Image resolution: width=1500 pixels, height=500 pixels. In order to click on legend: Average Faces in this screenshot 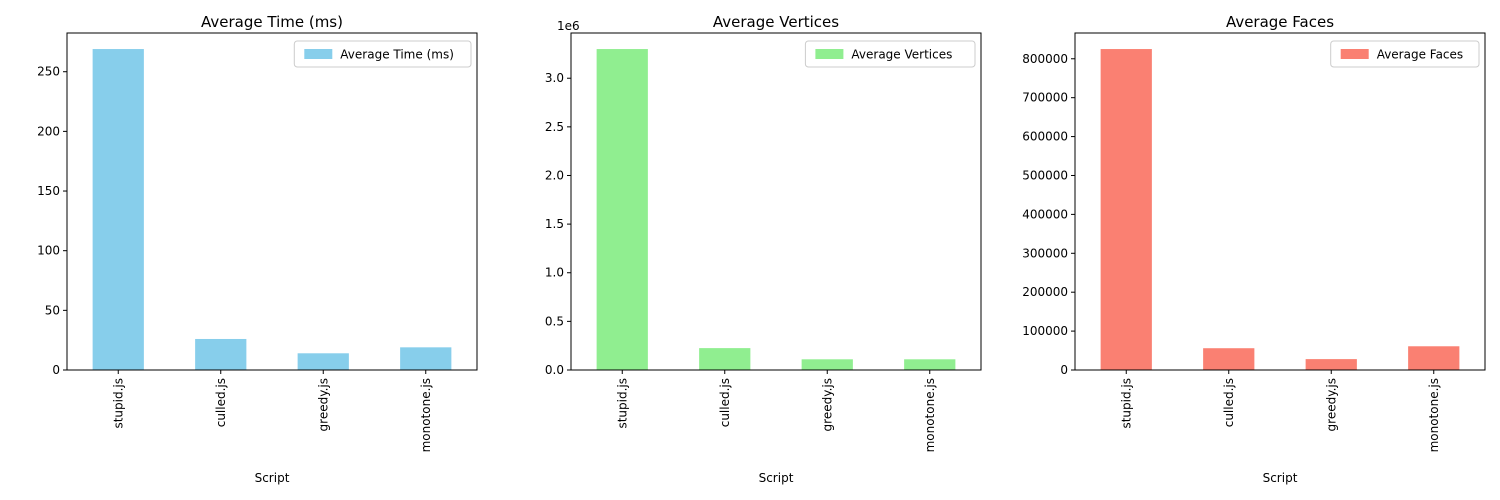, I will do `click(1405, 54)`.